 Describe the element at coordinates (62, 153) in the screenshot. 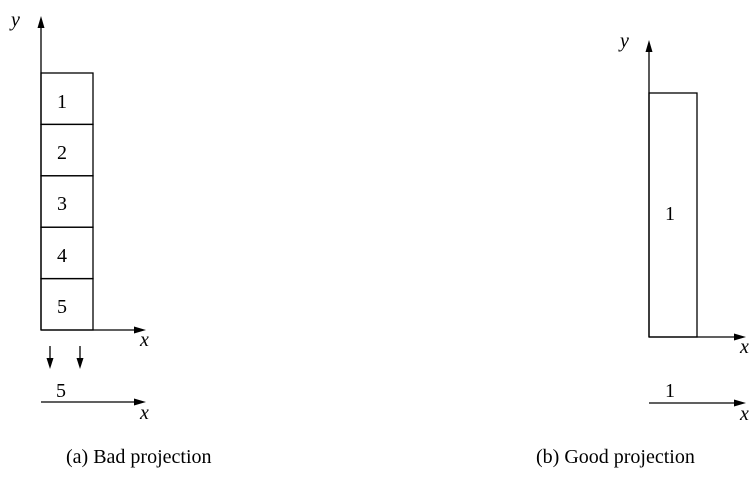

I see `stack-box-label-2: 2` at that location.